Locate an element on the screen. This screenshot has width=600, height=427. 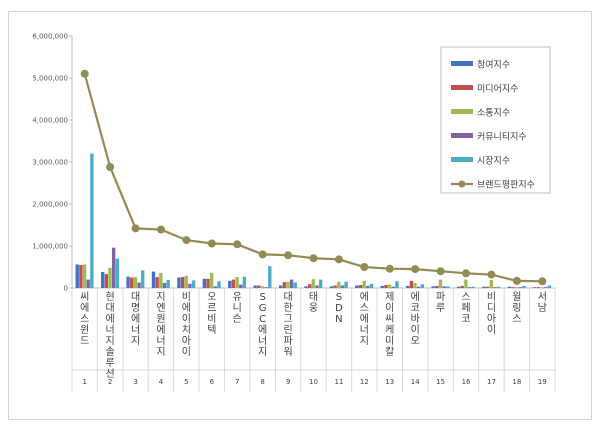
legend-box is located at coordinates (495, 120).